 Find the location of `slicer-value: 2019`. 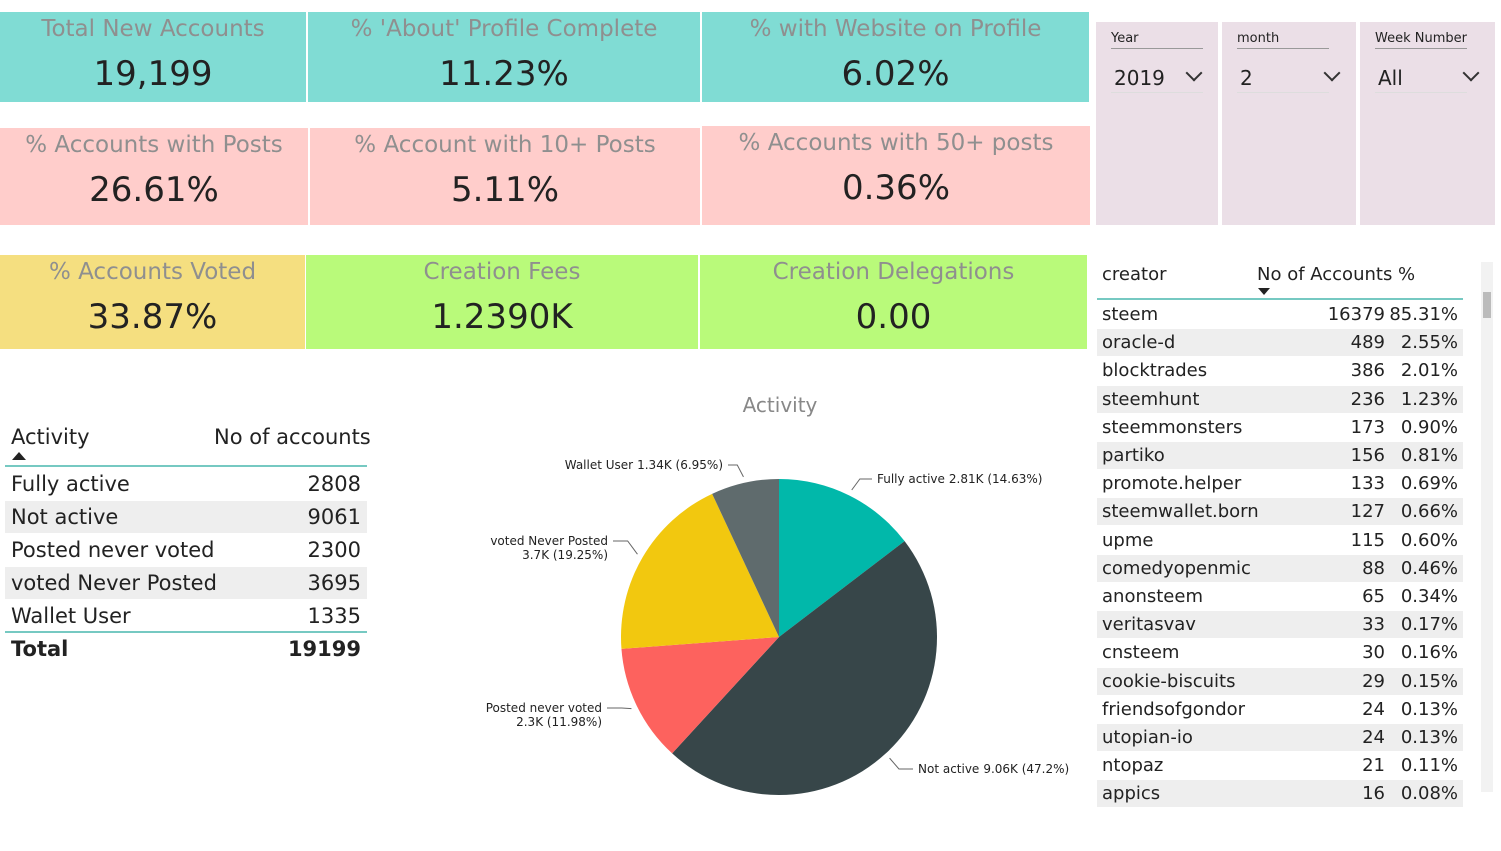

slicer-value: 2019 is located at coordinates (1139, 78).